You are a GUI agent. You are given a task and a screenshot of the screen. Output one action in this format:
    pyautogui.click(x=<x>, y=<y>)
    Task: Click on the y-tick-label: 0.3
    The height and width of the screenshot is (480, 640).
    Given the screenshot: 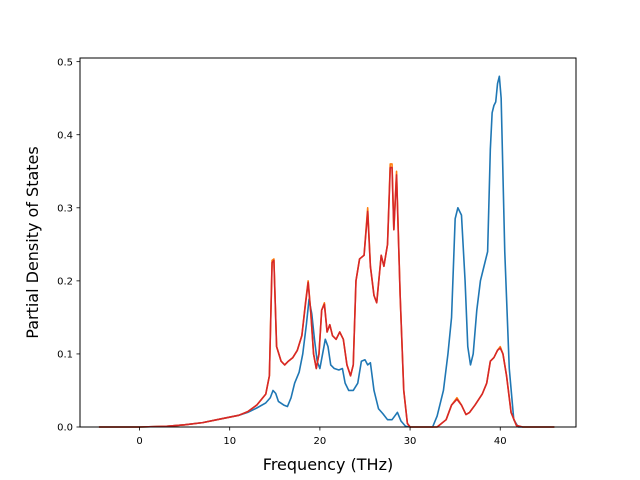 What is the action you would take?
    pyautogui.click(x=65, y=208)
    